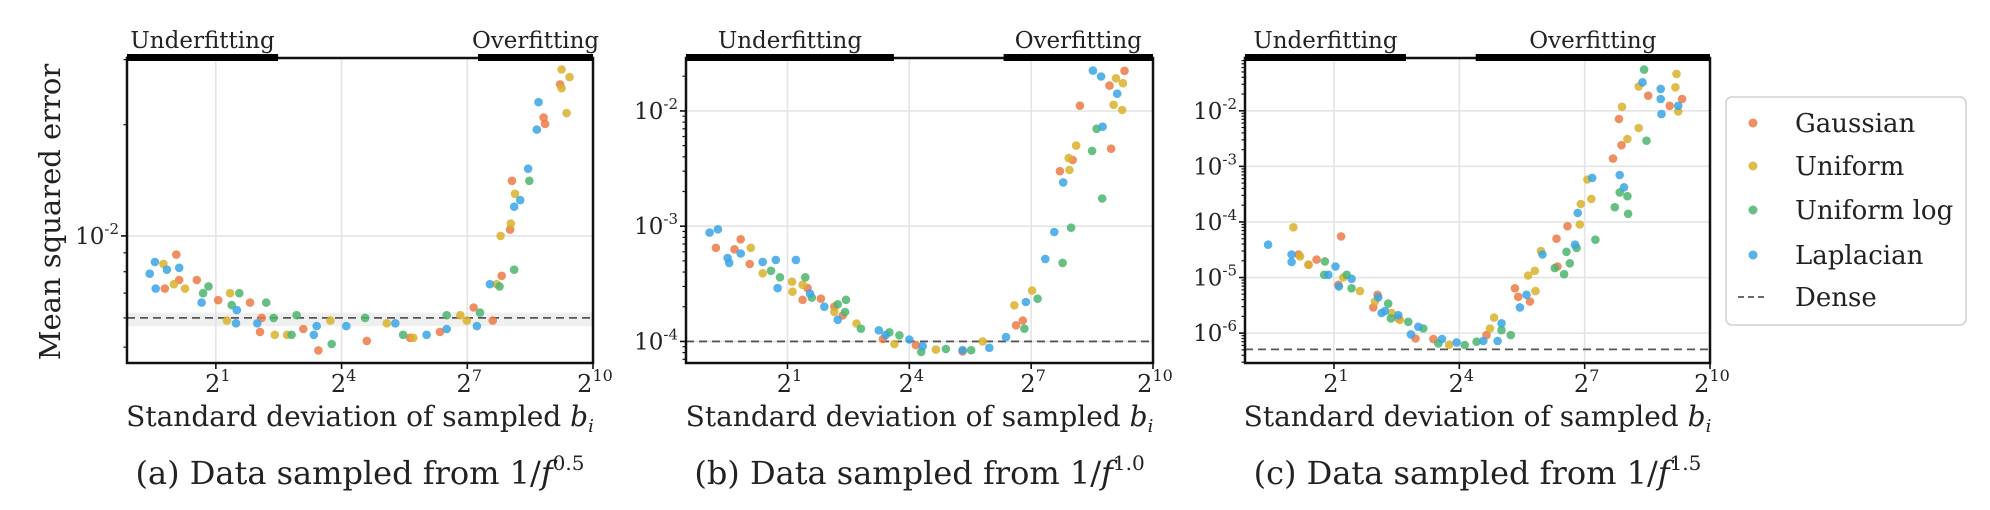  I want to click on series-gaussian, so click(920, 211).